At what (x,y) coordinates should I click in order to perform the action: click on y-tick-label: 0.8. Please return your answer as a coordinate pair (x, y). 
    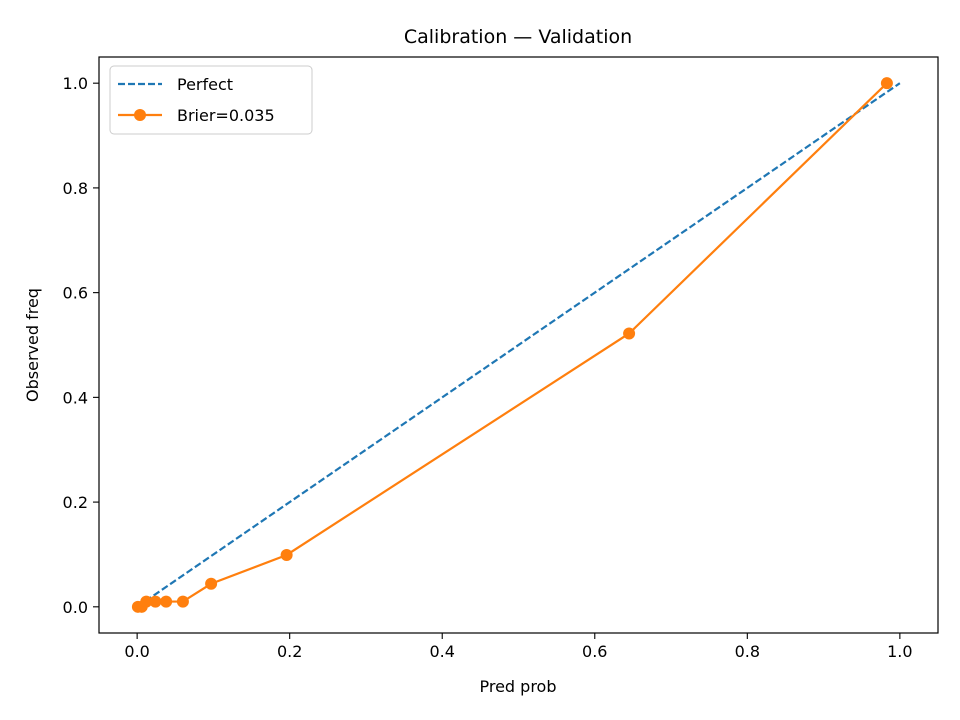
    Looking at the image, I should click on (75, 188).